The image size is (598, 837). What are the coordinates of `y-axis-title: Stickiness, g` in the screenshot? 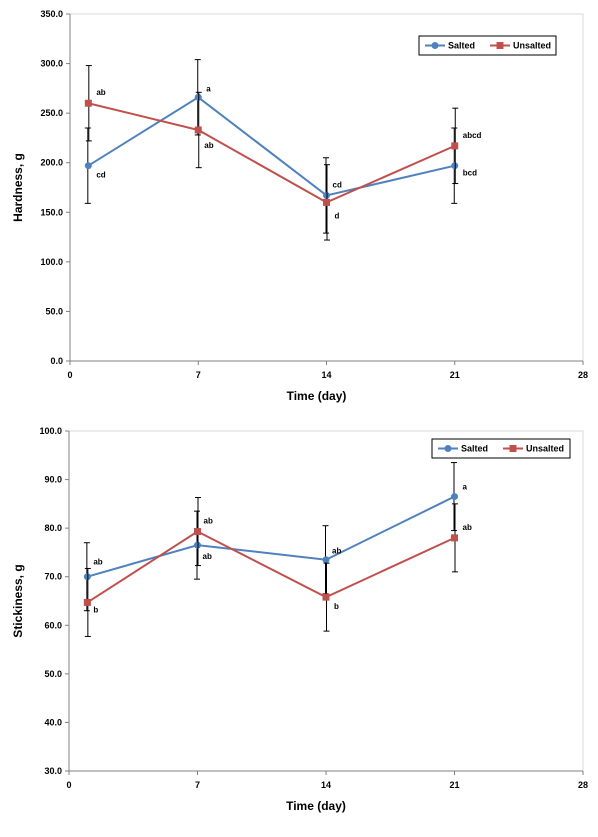 It's located at (18, 600).